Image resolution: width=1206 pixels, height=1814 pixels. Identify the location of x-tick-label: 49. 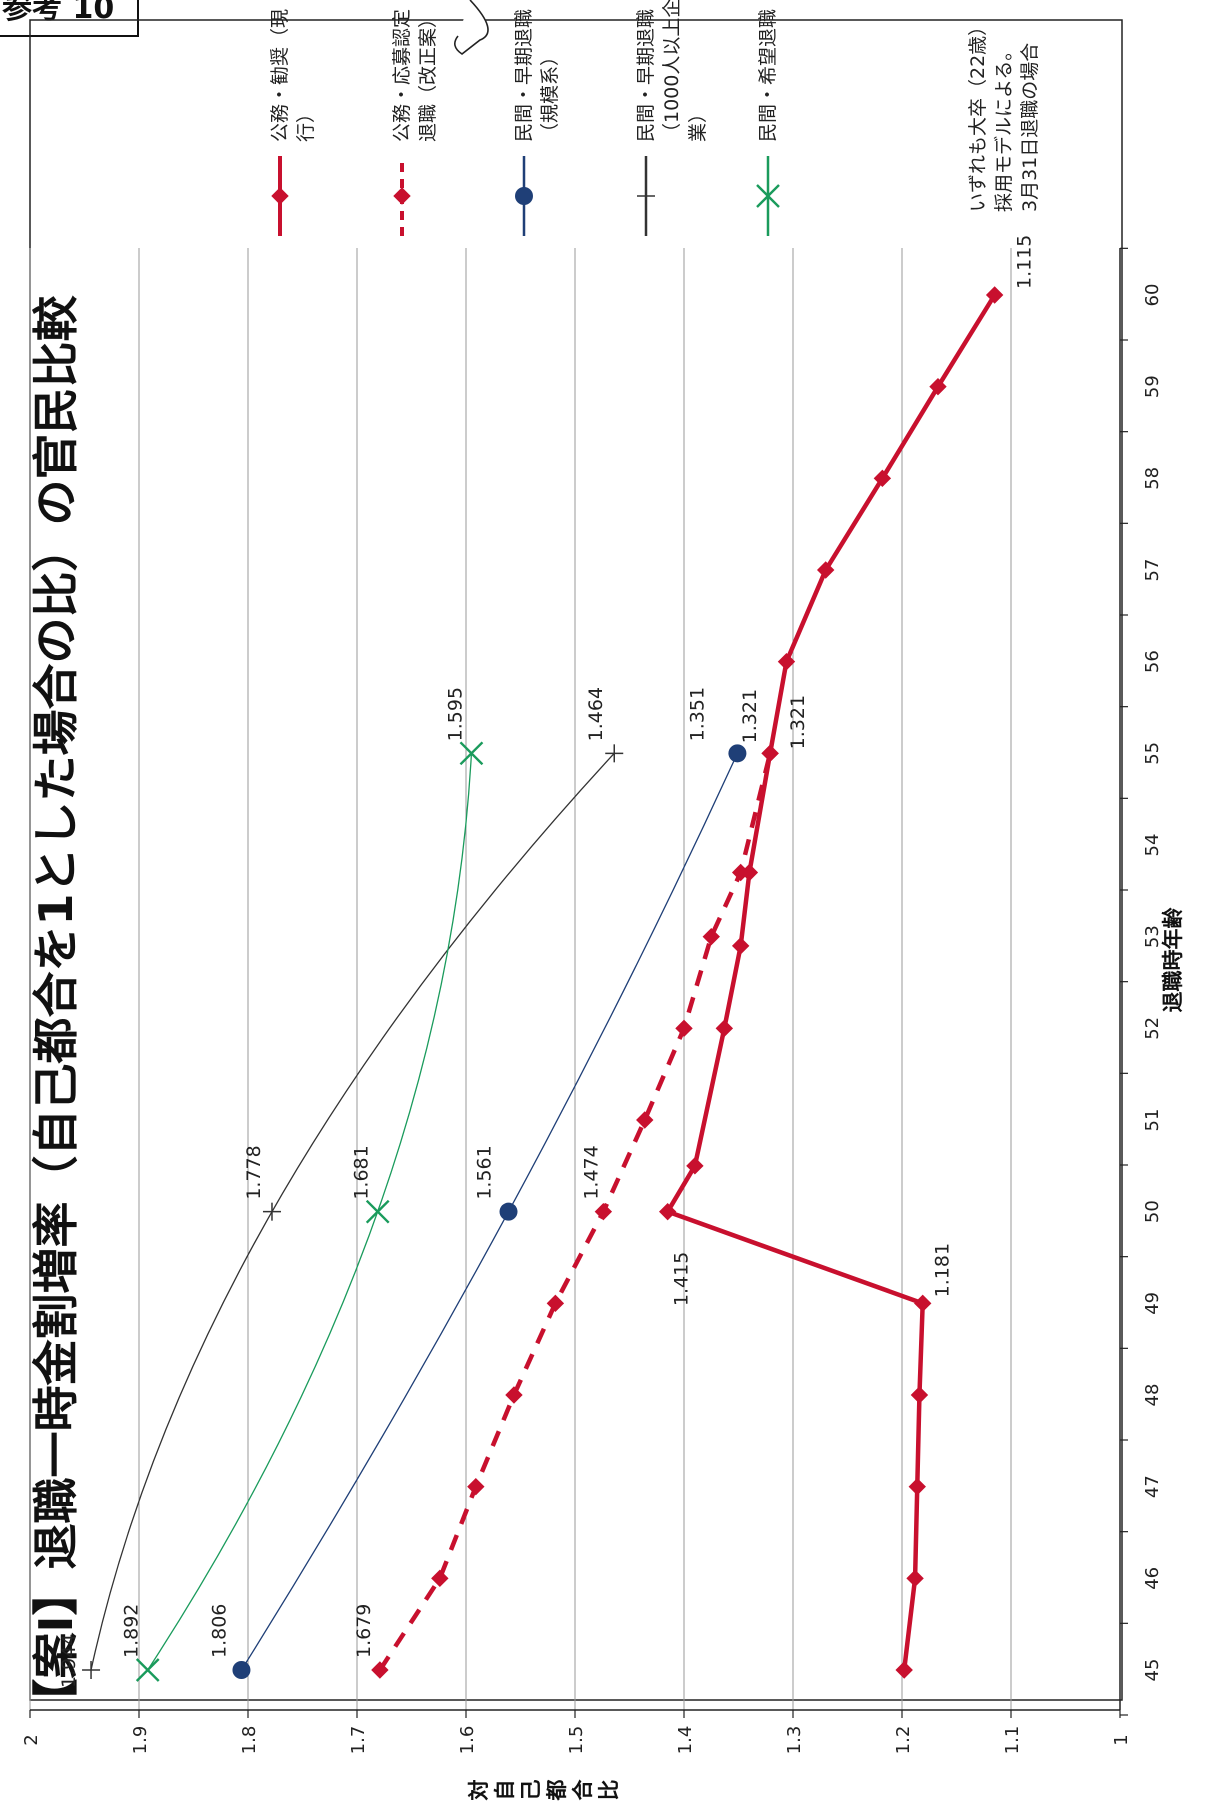
(1152, 1303).